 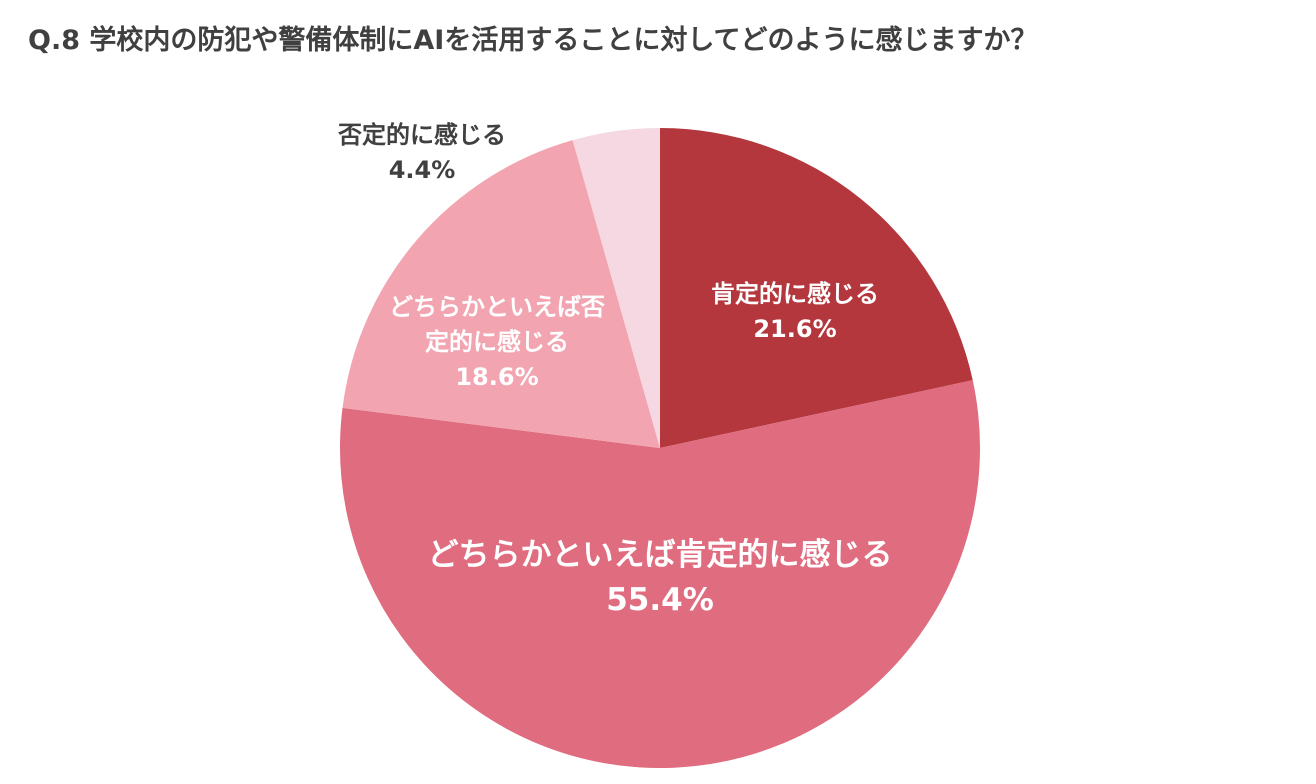 I want to click on slice-label: 否定的に感じる 4.4%, so click(x=422, y=153).